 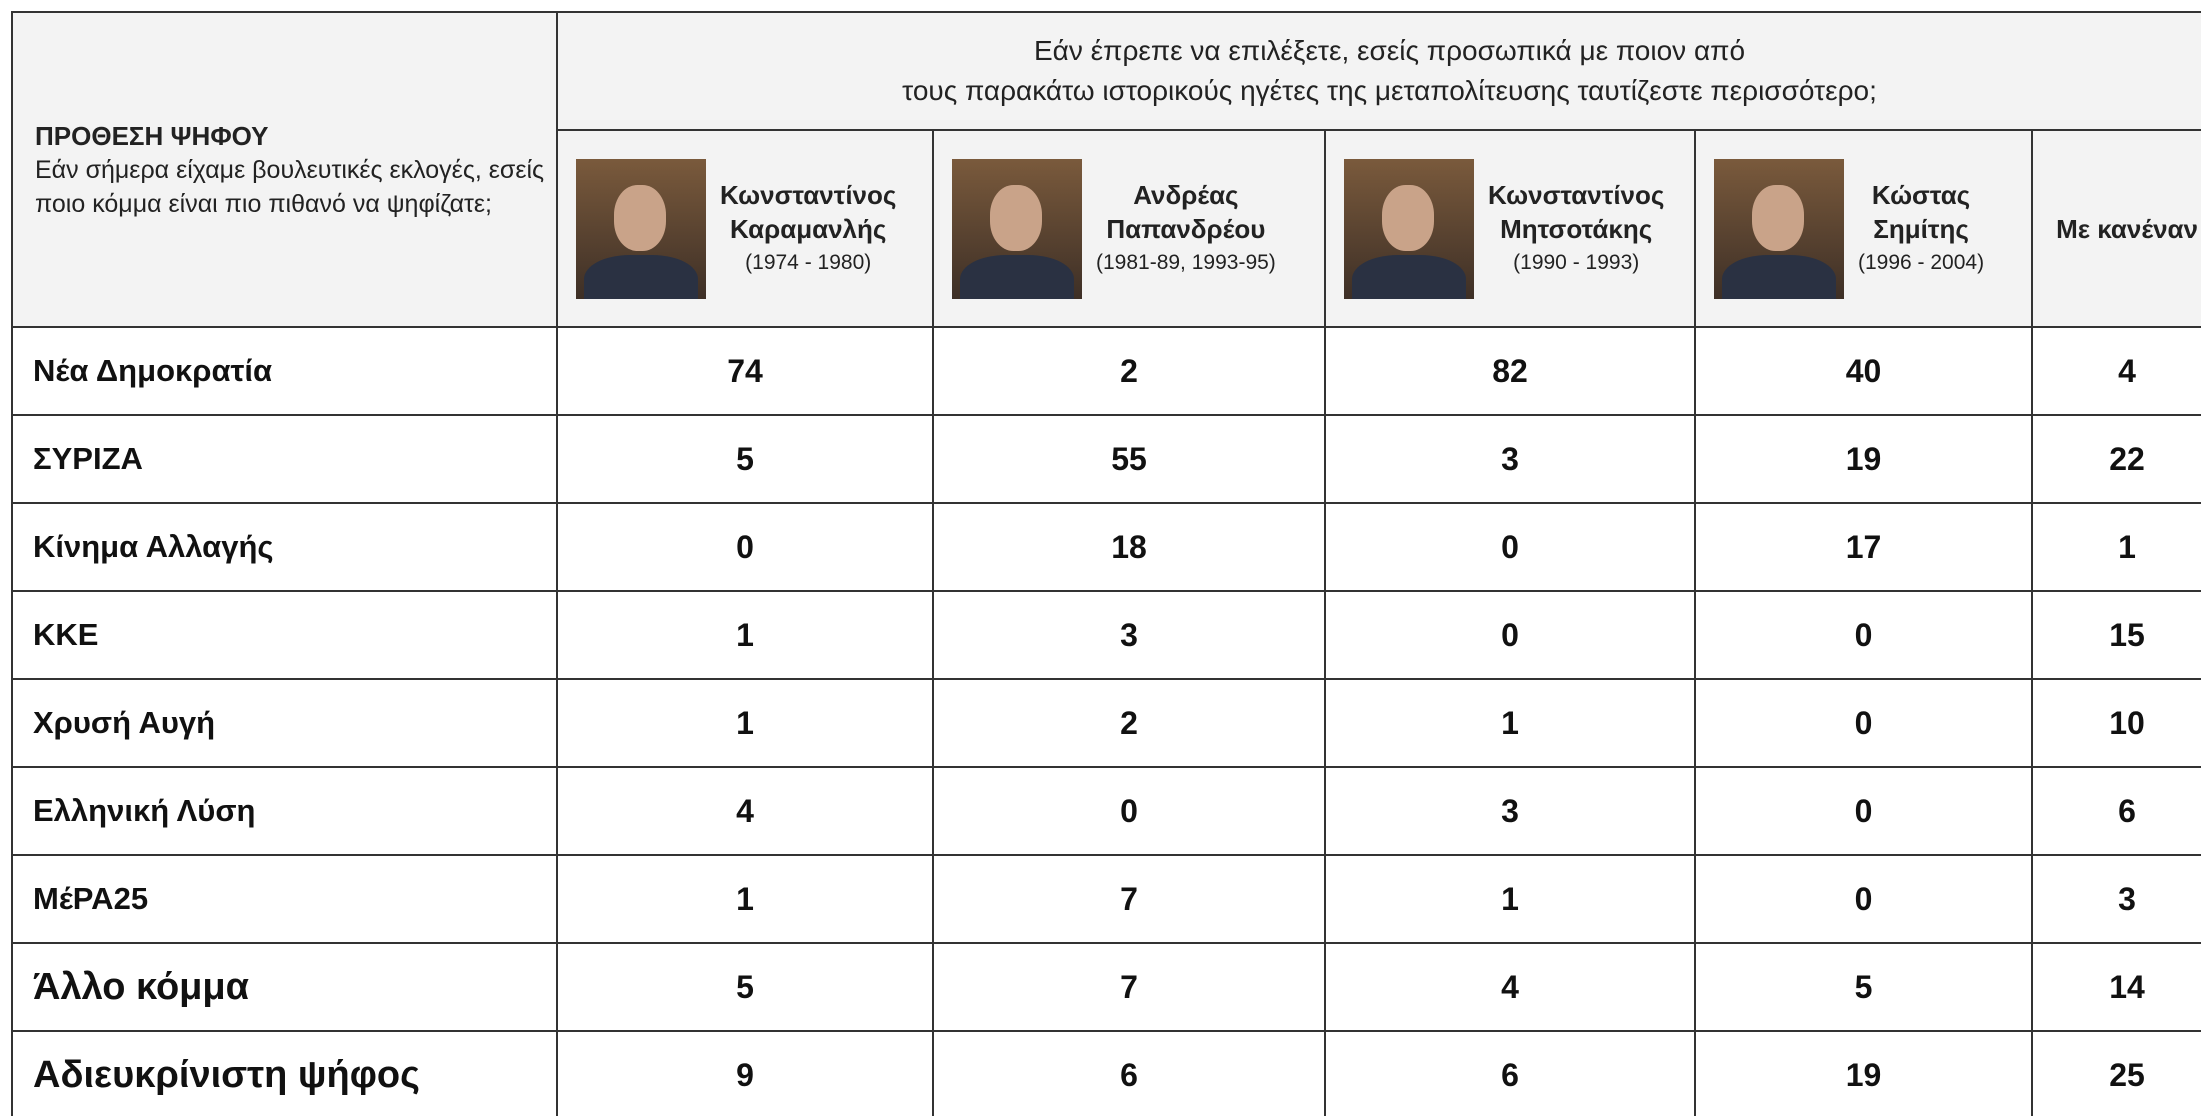 What do you see at coordinates (2115, 635) in the screenshot?
I see `cell-value: 15` at bounding box center [2115, 635].